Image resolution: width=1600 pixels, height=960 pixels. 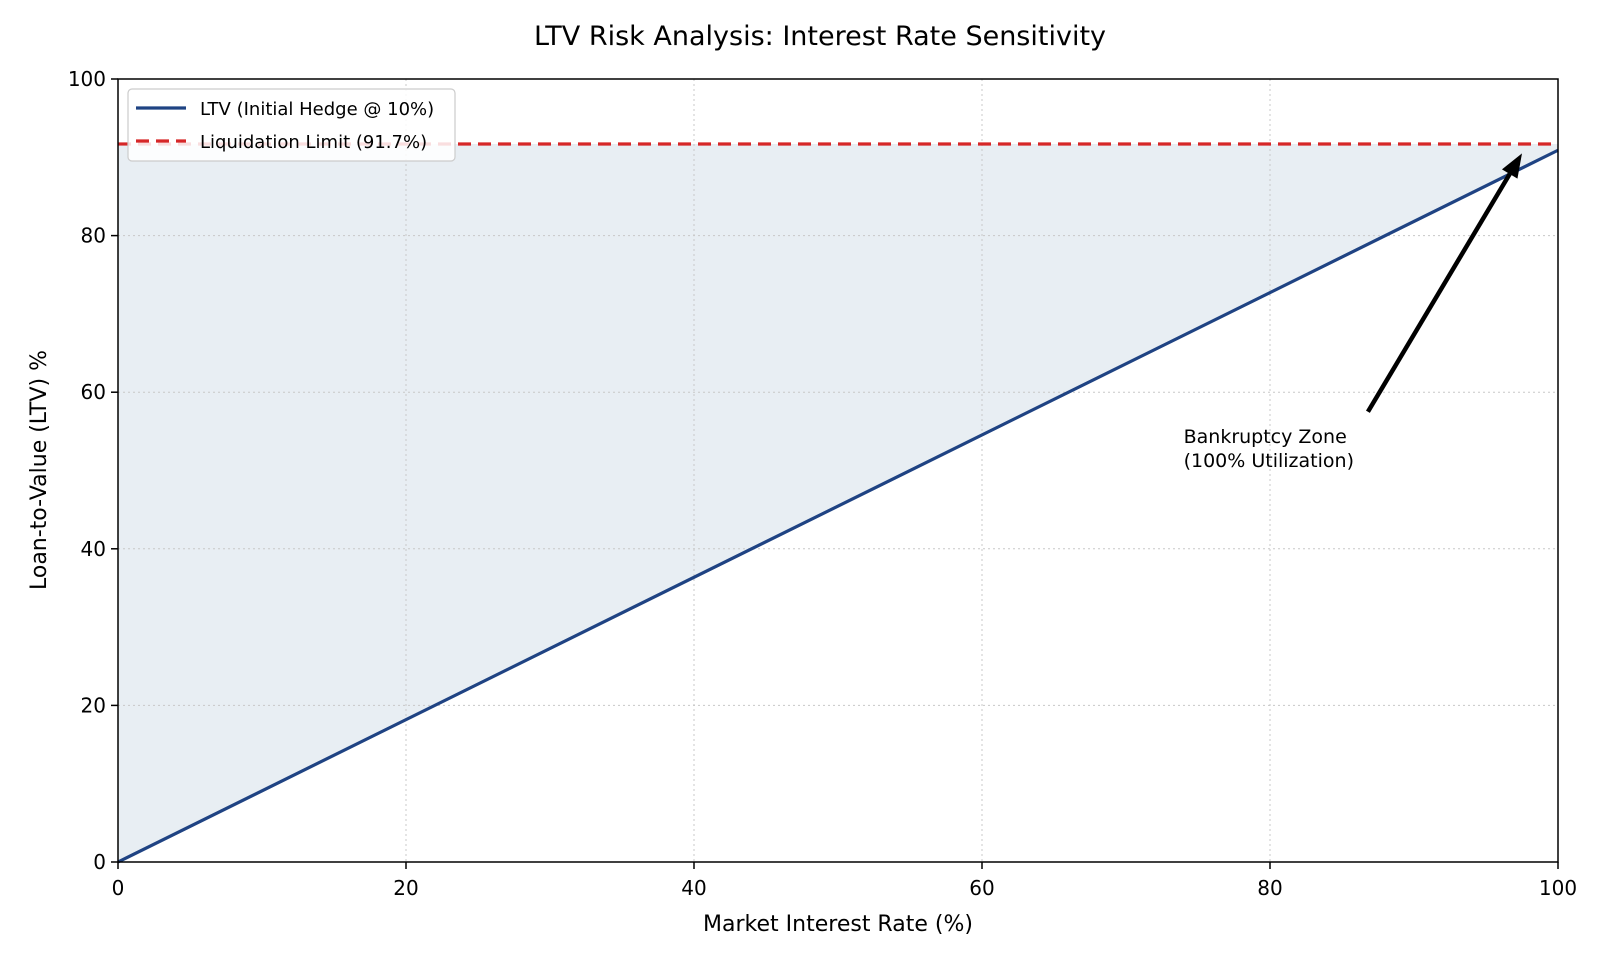 What do you see at coordinates (93, 705) in the screenshot?
I see `y-tick-label-1: 20` at bounding box center [93, 705].